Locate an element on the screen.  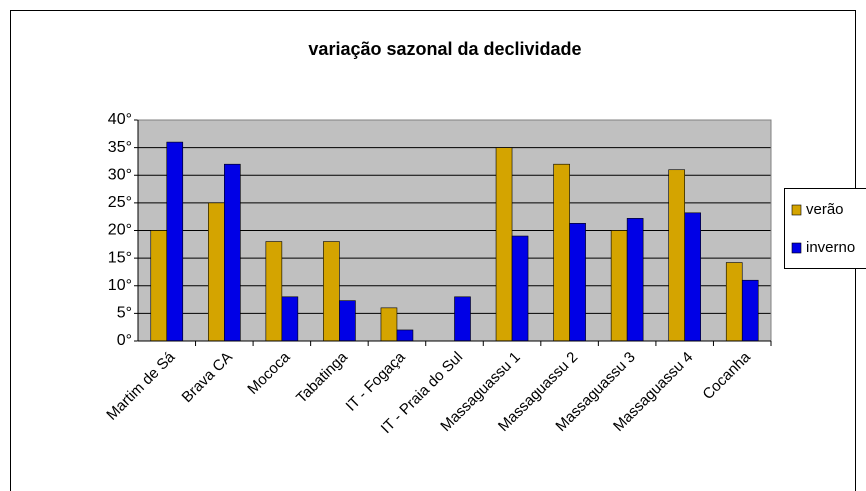
y-tick-label: 20° is located at coordinates (120, 230).